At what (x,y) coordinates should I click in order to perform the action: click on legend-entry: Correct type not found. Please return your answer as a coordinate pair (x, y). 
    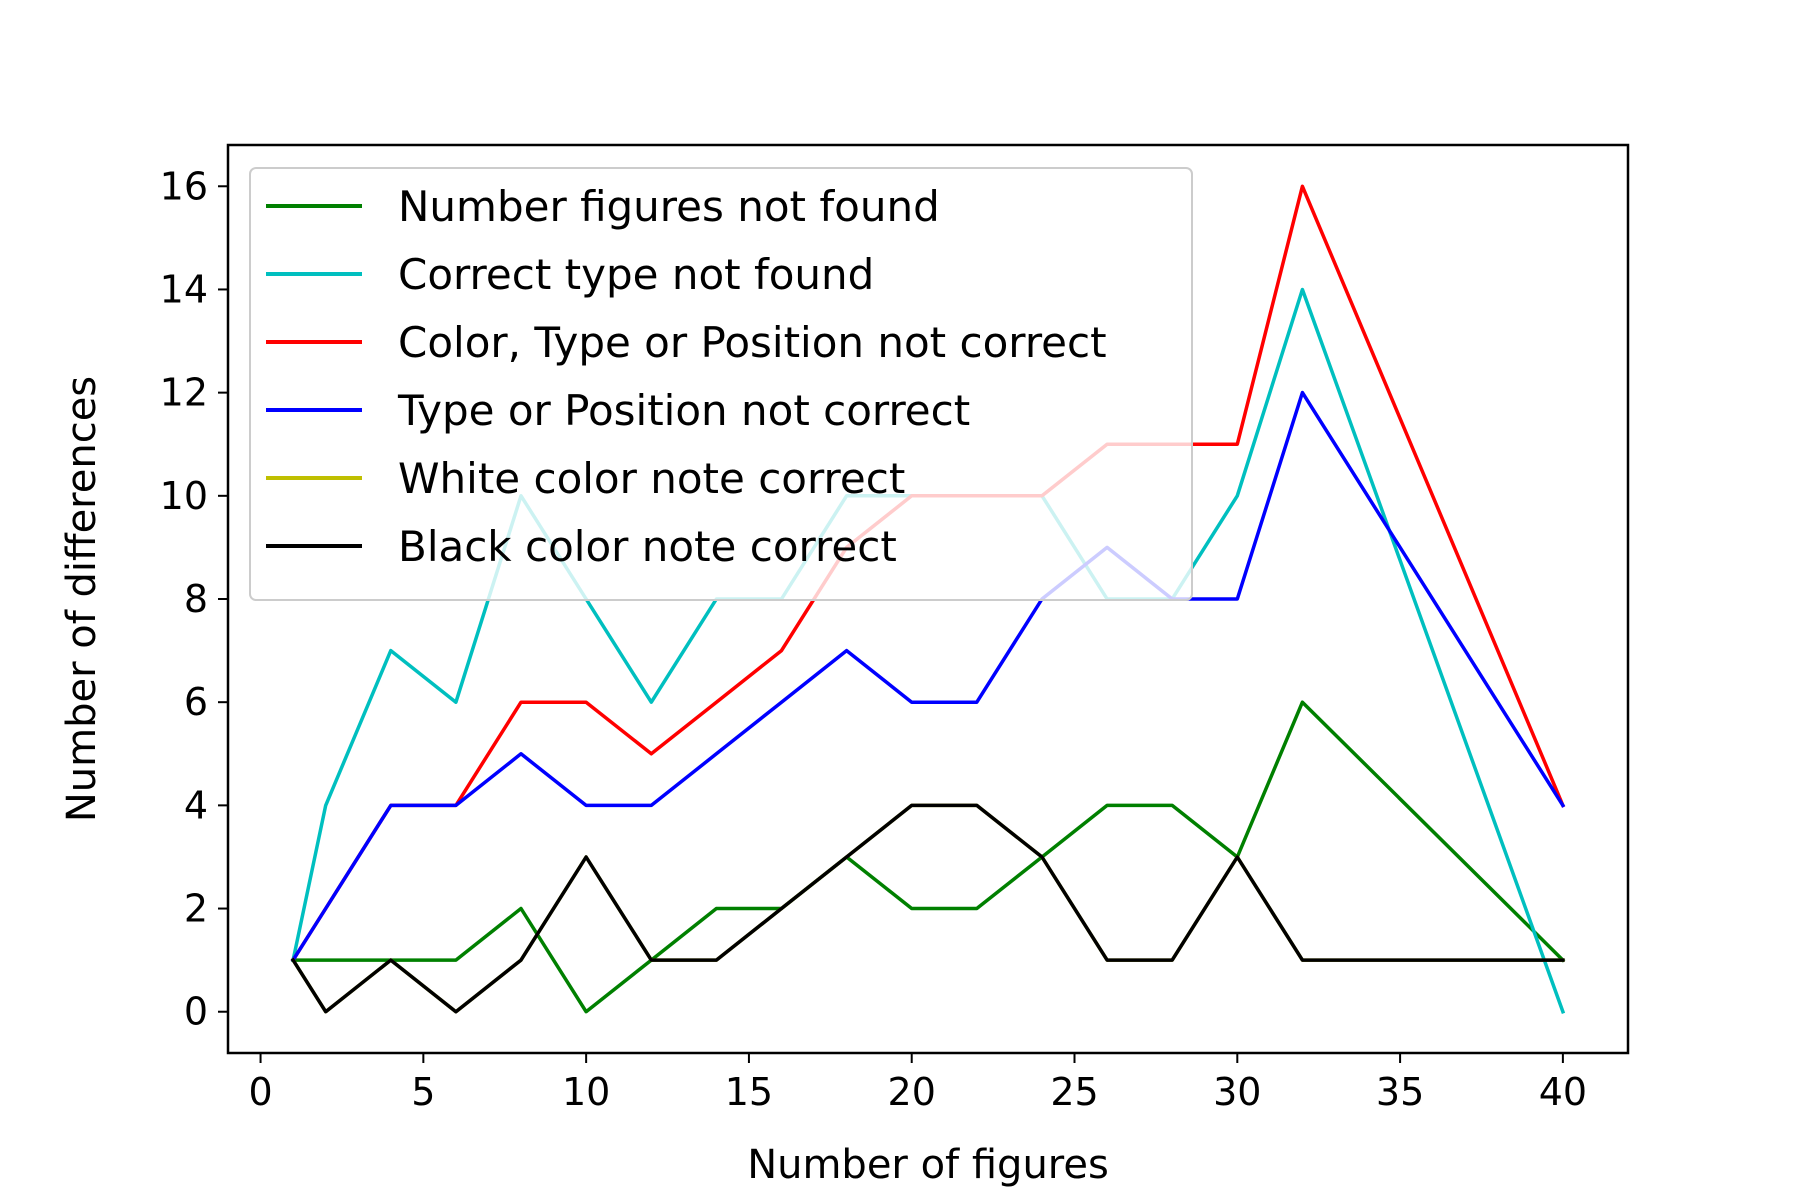
    Looking at the image, I should click on (636, 274).